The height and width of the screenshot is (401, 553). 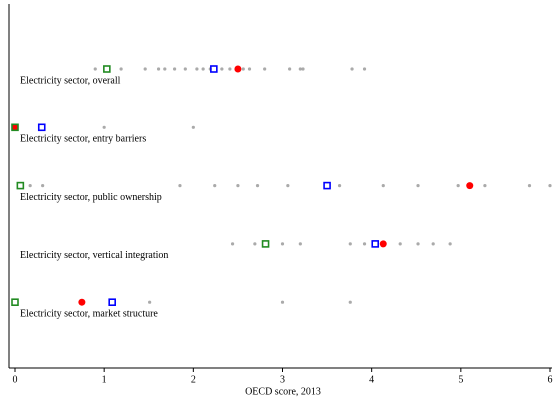 I want to click on row-label: Electricity sector, market structure, so click(x=89, y=313).